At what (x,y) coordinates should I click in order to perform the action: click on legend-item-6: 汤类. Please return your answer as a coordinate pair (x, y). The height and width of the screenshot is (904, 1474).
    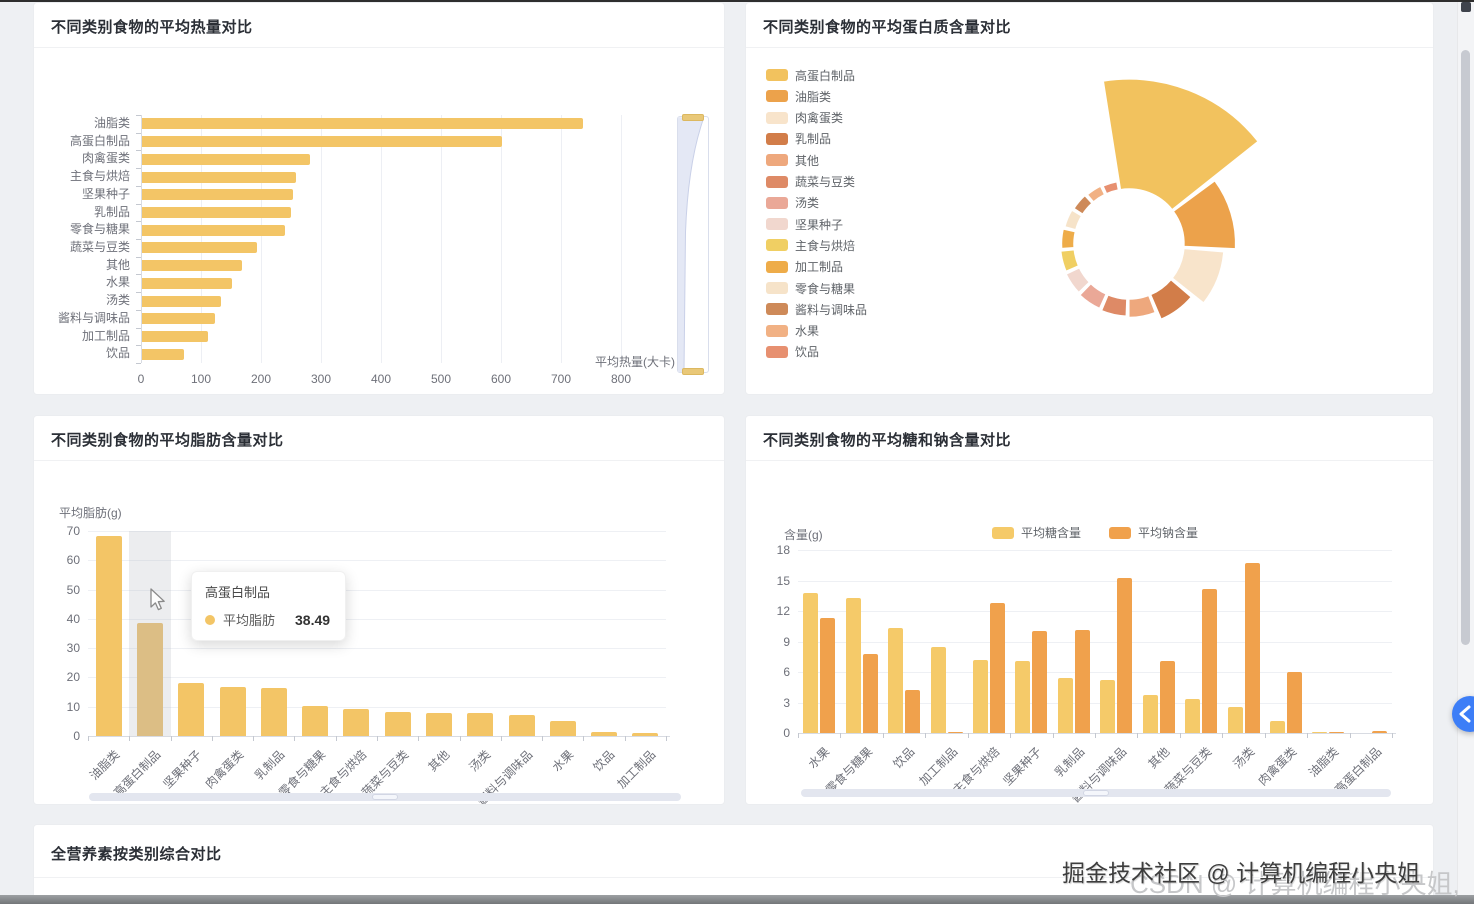
    Looking at the image, I should click on (792, 203).